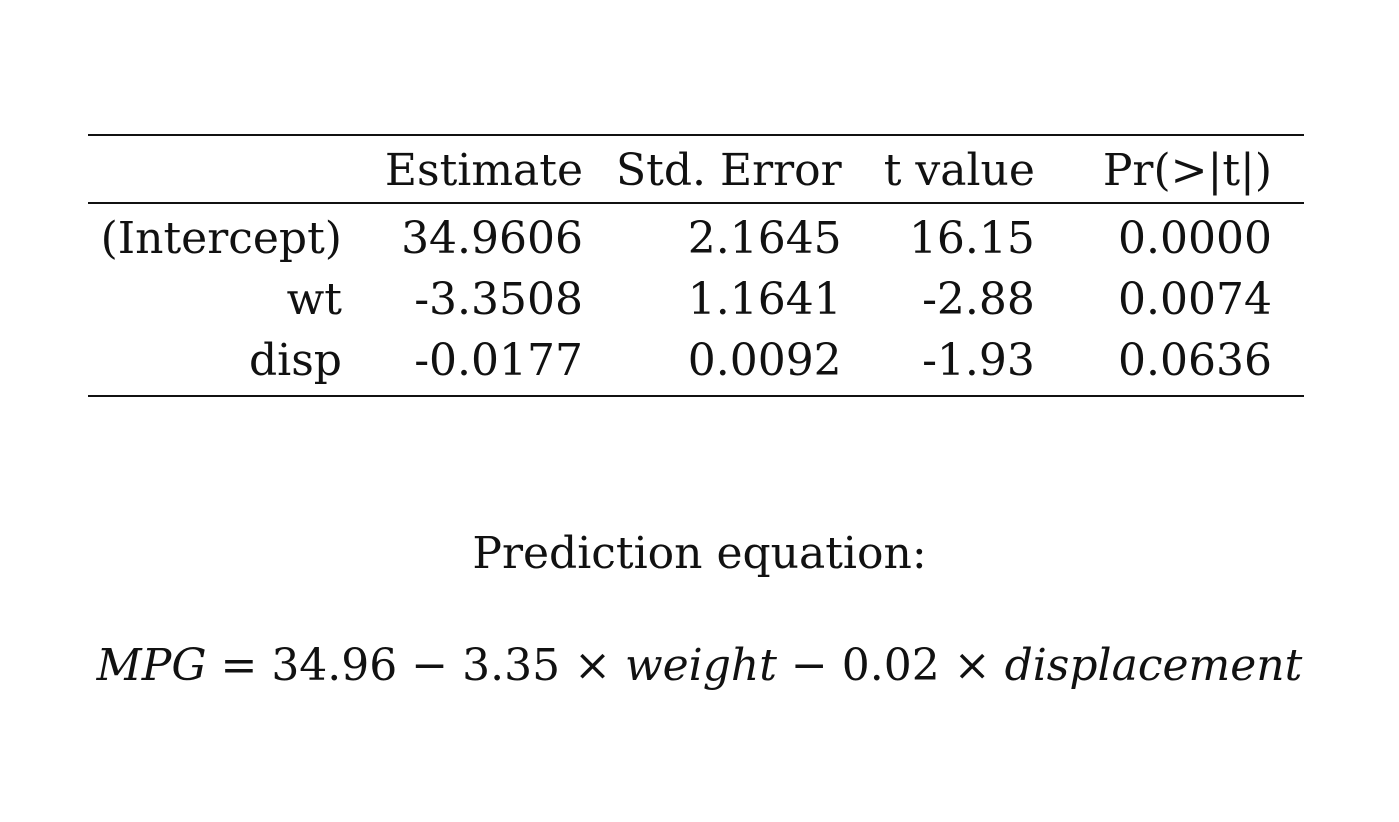  Describe the element at coordinates (764, 238) in the screenshot. I see `row-std-error: 2.1645` at that location.